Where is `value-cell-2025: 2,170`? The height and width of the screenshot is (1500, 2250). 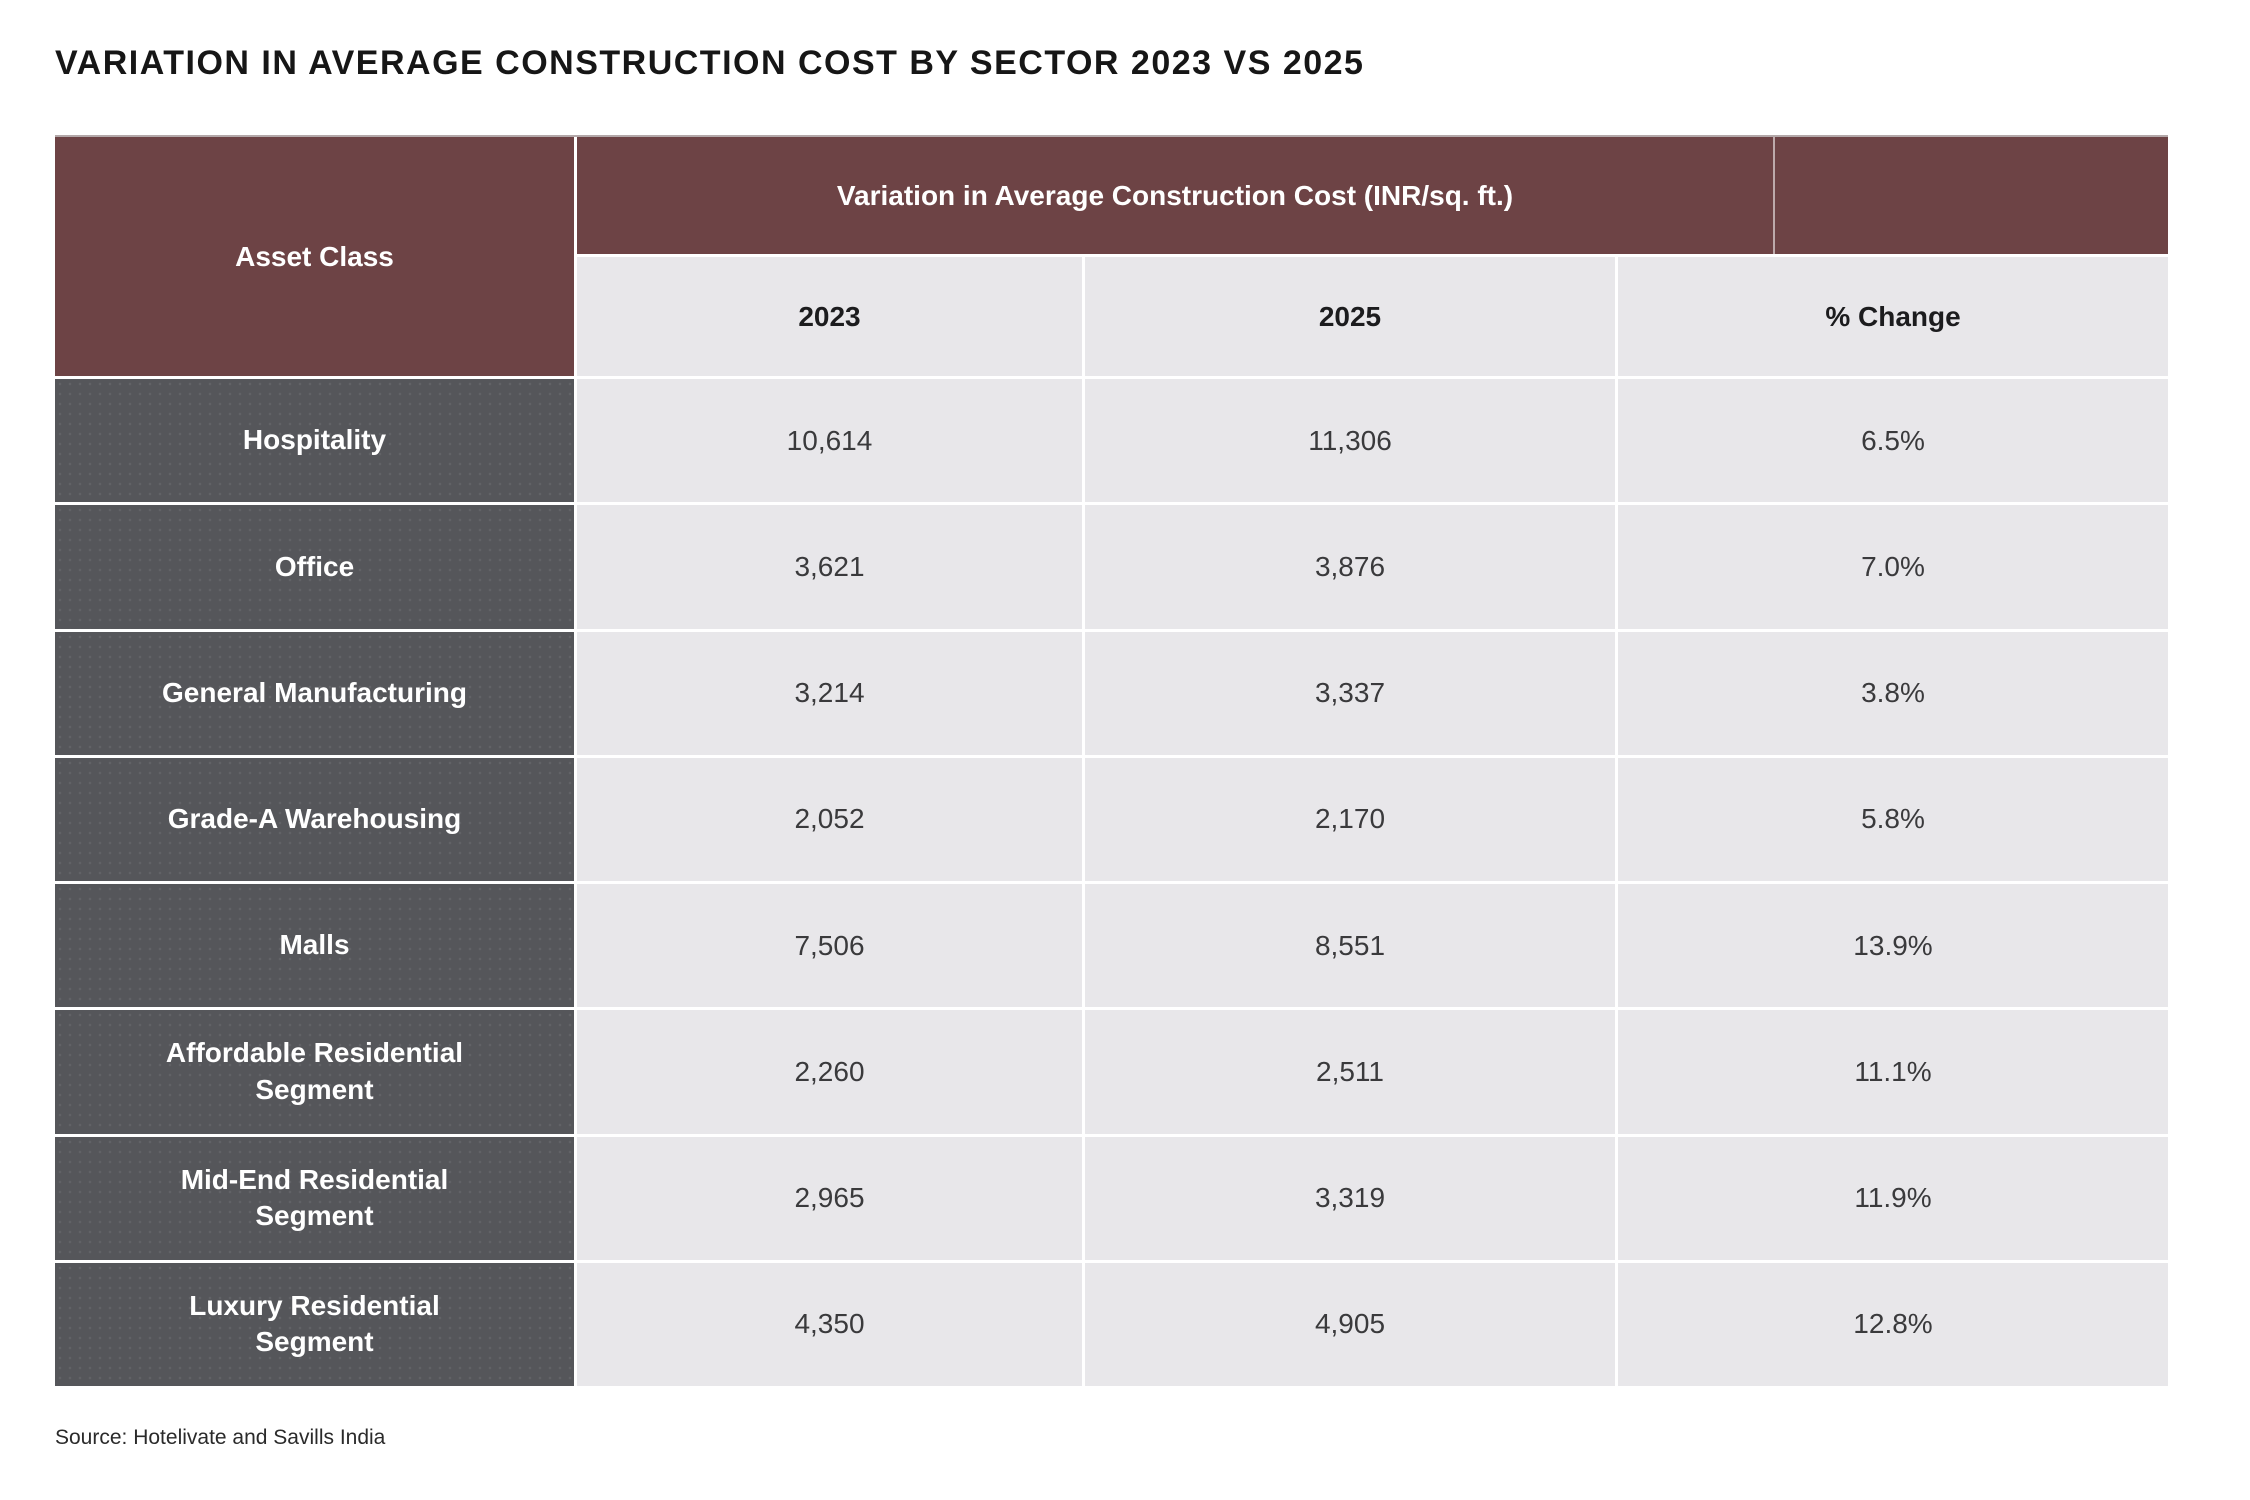 value-cell-2025: 2,170 is located at coordinates (1350, 819).